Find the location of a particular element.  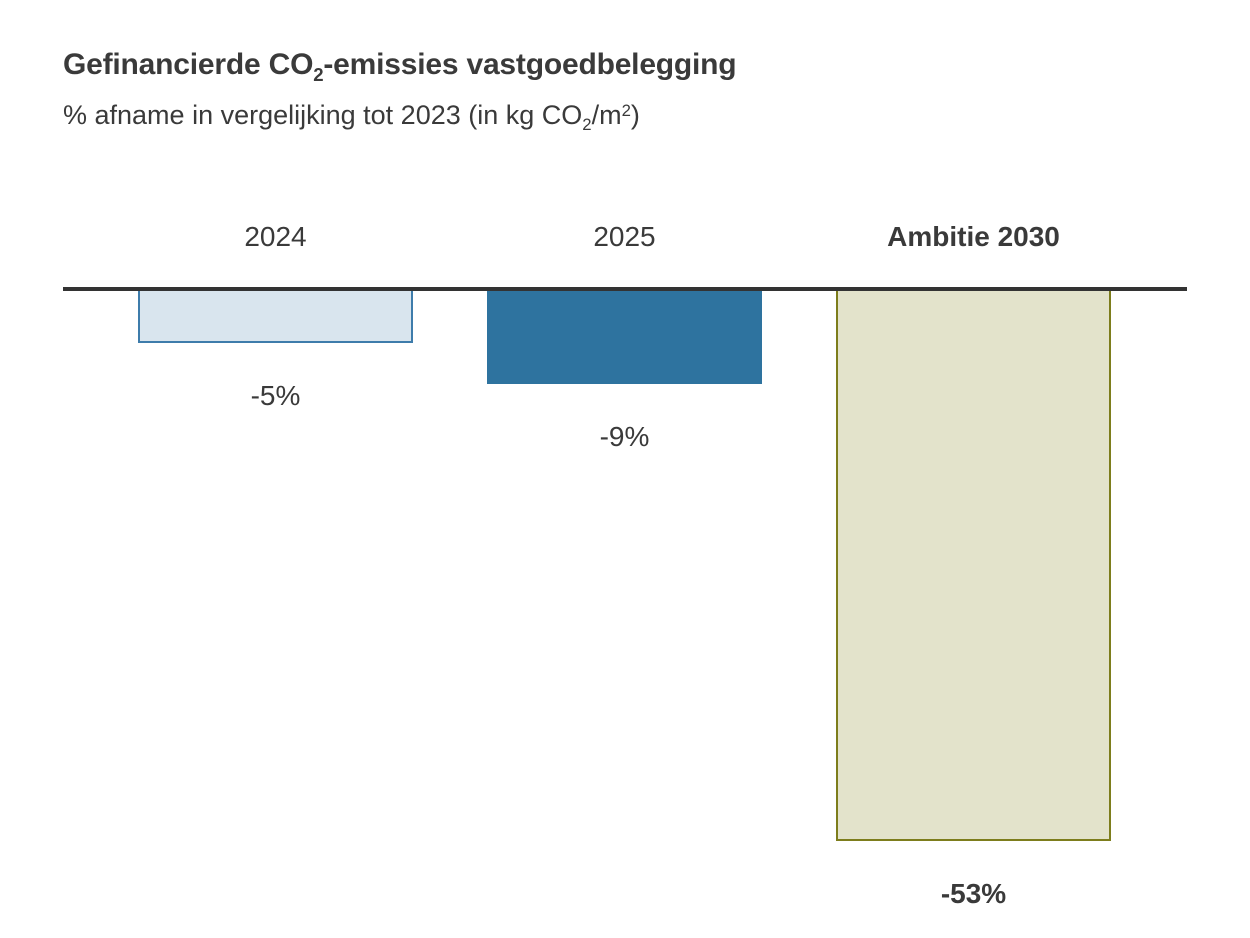

bar-2024 is located at coordinates (275, 316).